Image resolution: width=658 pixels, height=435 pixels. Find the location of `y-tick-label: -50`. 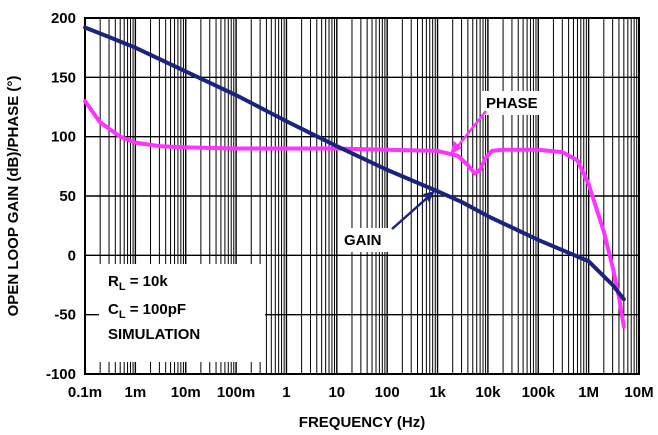

y-tick-label: -50 is located at coordinates (65, 315).